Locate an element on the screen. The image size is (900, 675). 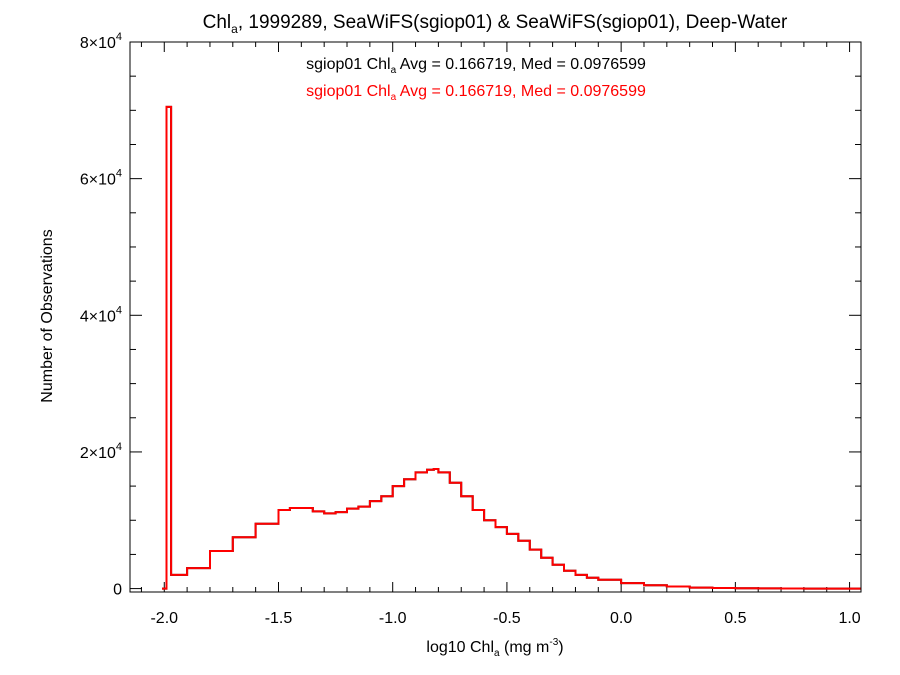
x-axis-label: log10 Chla (mg m-3) is located at coordinates (494, 648).